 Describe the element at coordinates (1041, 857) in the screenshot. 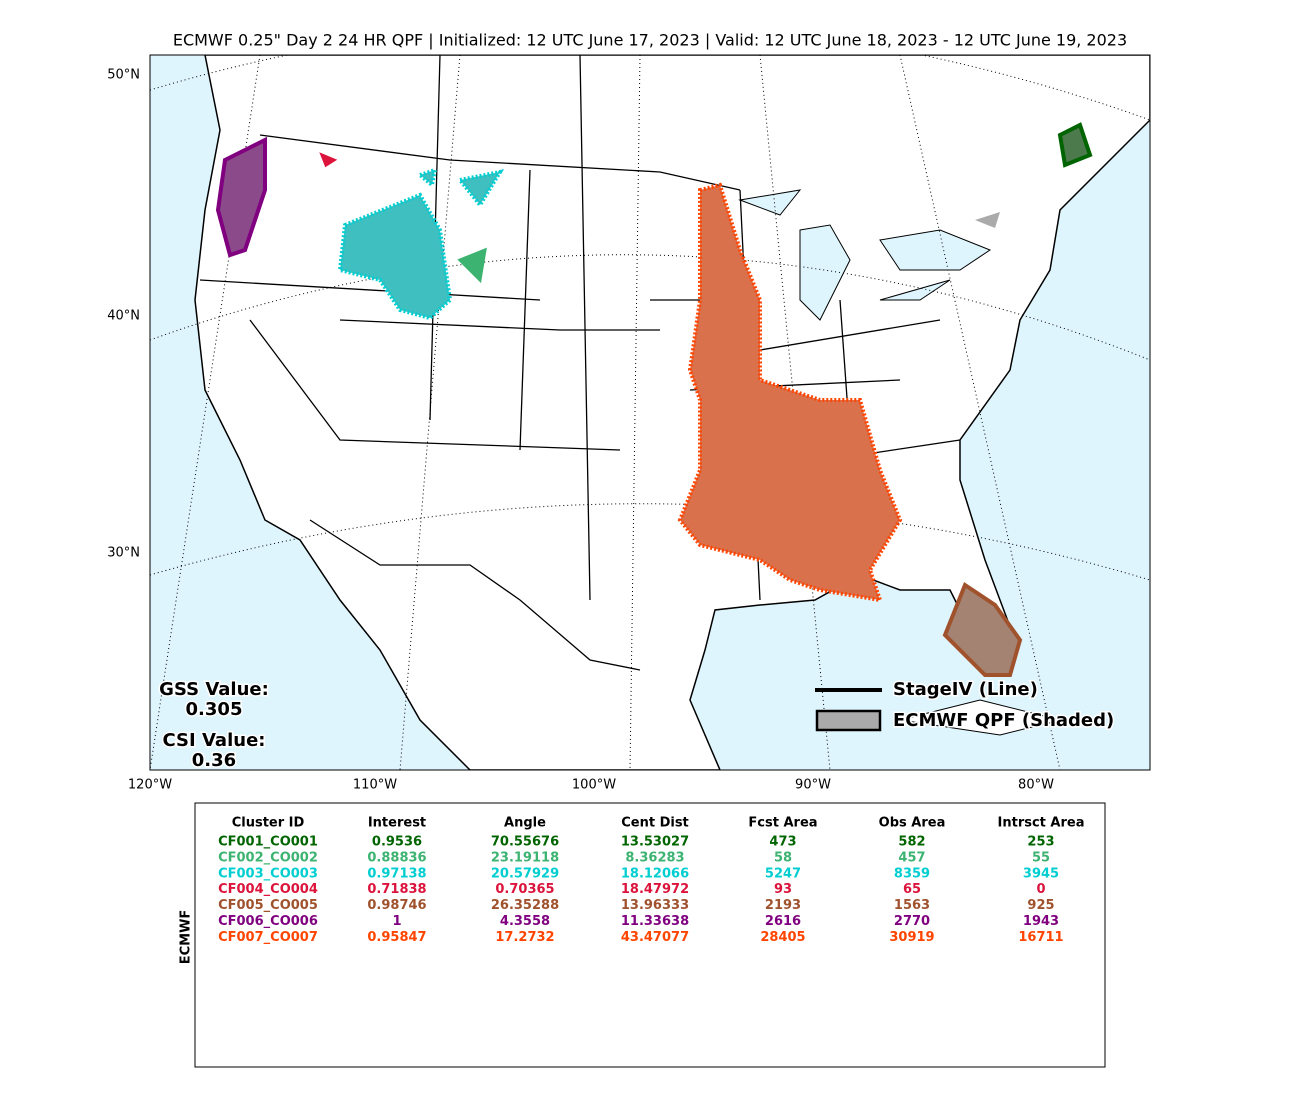

I see `table-cell: 55` at that location.